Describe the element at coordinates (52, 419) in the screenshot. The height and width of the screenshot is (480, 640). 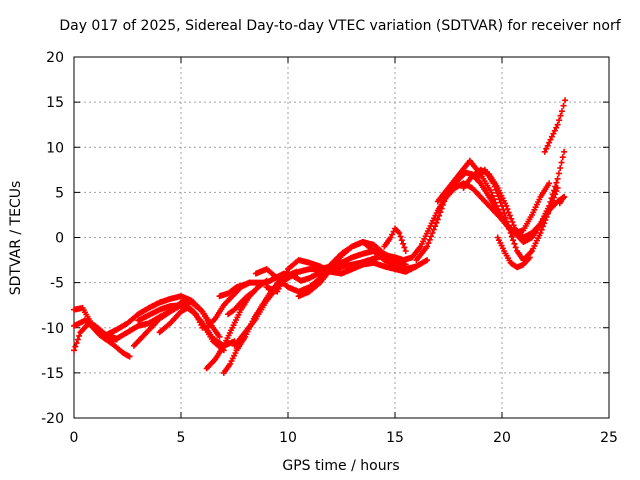
I see `y-tick-label: -20` at that location.